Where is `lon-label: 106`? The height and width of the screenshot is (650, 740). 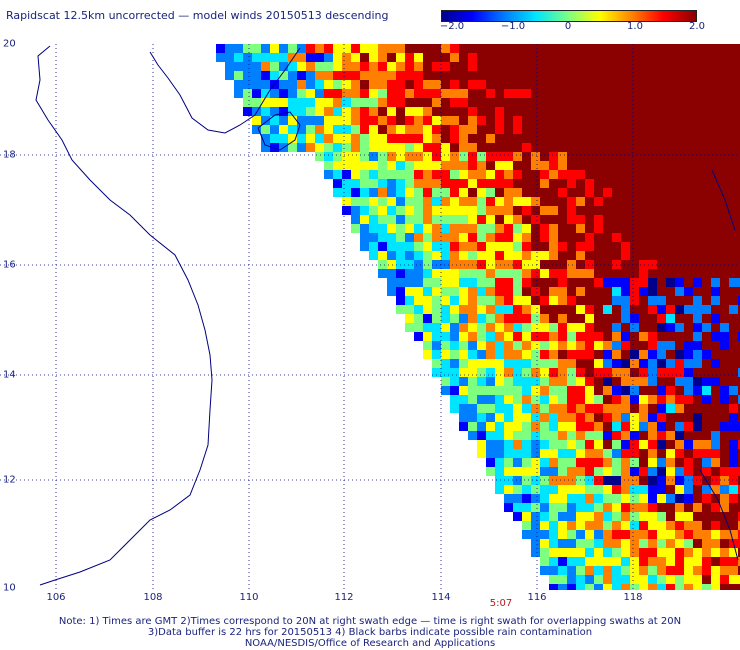
lon-label: 106 is located at coordinates (56, 597).